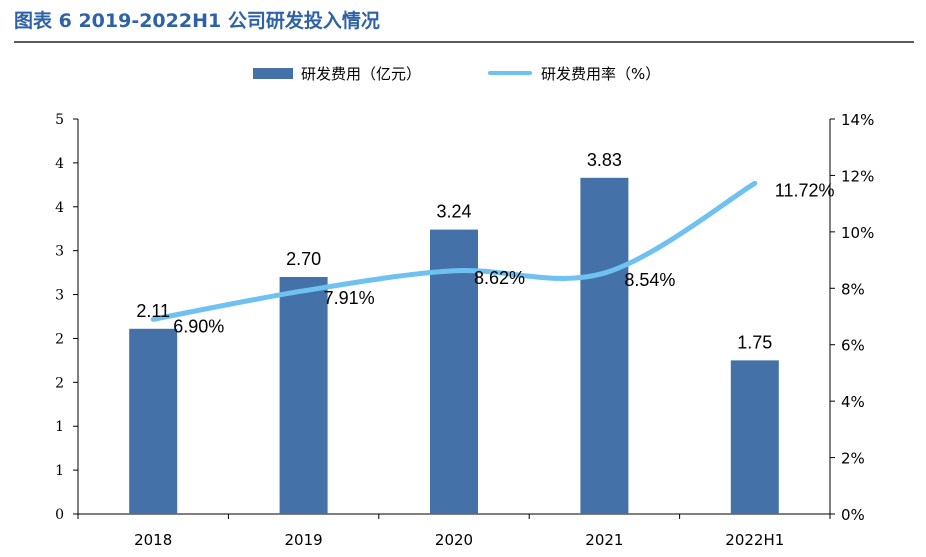 This screenshot has width=926, height=557. I want to click on bar-value-label: 3.24, so click(453, 212).